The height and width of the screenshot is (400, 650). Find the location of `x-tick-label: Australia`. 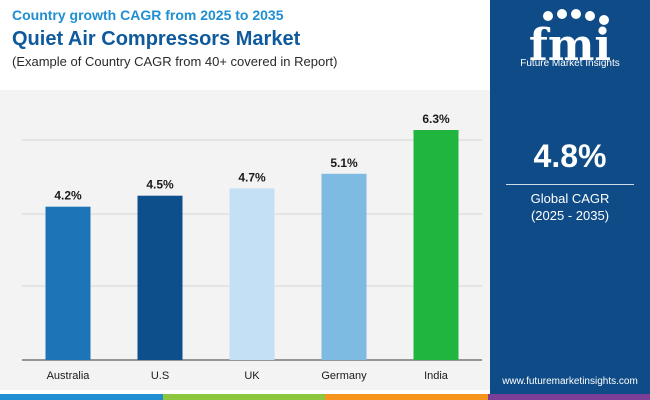

x-tick-label: Australia is located at coordinates (69, 376).